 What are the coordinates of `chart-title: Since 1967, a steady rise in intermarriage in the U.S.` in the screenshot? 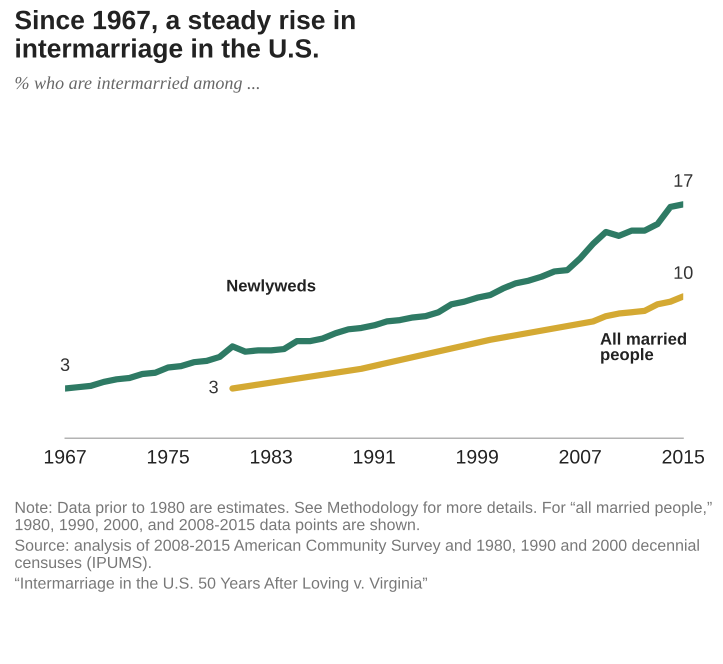 It's located at (185, 37).